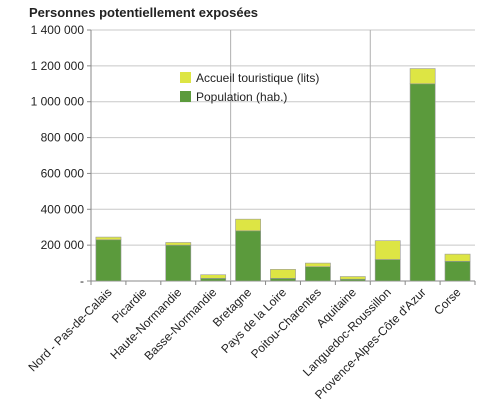 The height and width of the screenshot is (420, 490). I want to click on y-tick-label: 600 000, so click(63, 173).